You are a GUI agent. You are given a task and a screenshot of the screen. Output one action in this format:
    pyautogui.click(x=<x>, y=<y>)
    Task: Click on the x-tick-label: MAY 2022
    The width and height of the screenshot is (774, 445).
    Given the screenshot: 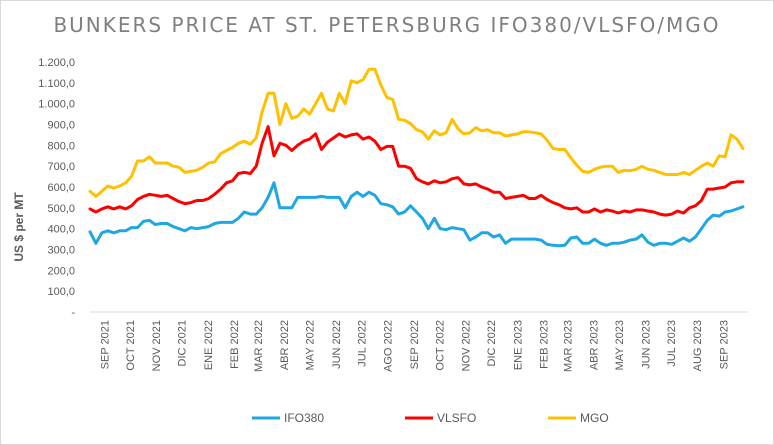 What is the action you would take?
    pyautogui.click(x=311, y=345)
    